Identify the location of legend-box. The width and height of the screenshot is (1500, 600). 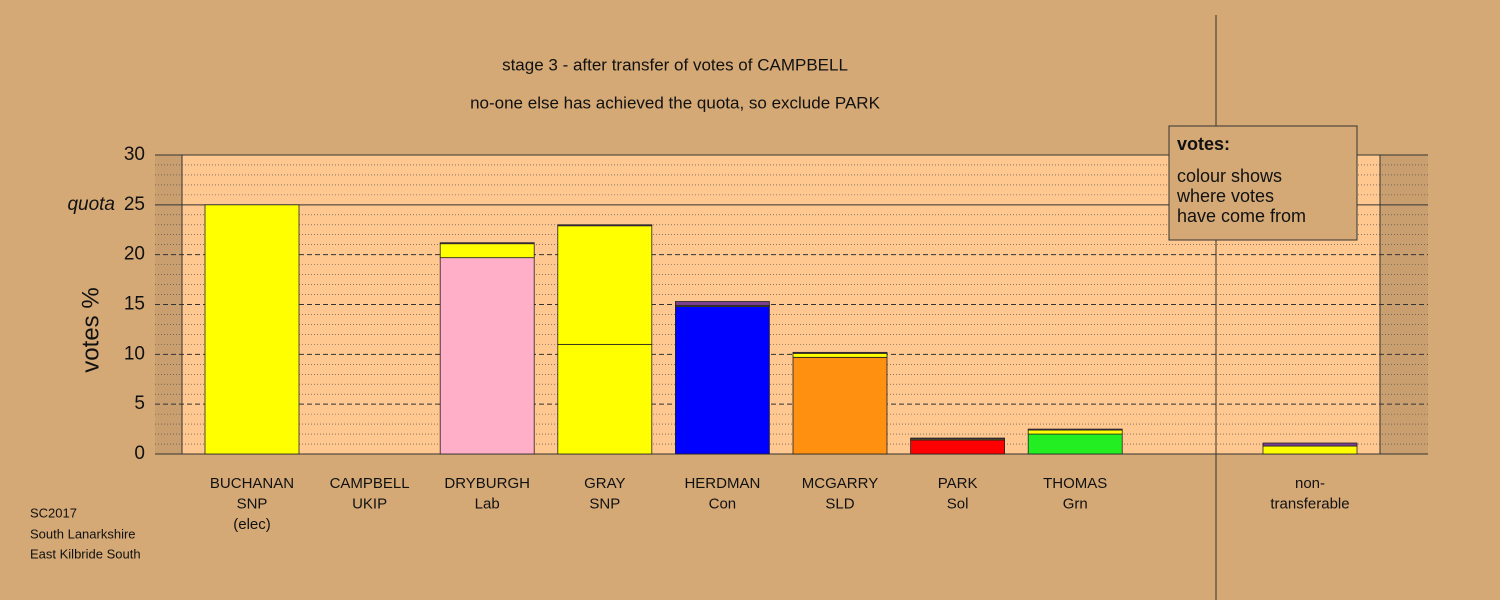
(1263, 183).